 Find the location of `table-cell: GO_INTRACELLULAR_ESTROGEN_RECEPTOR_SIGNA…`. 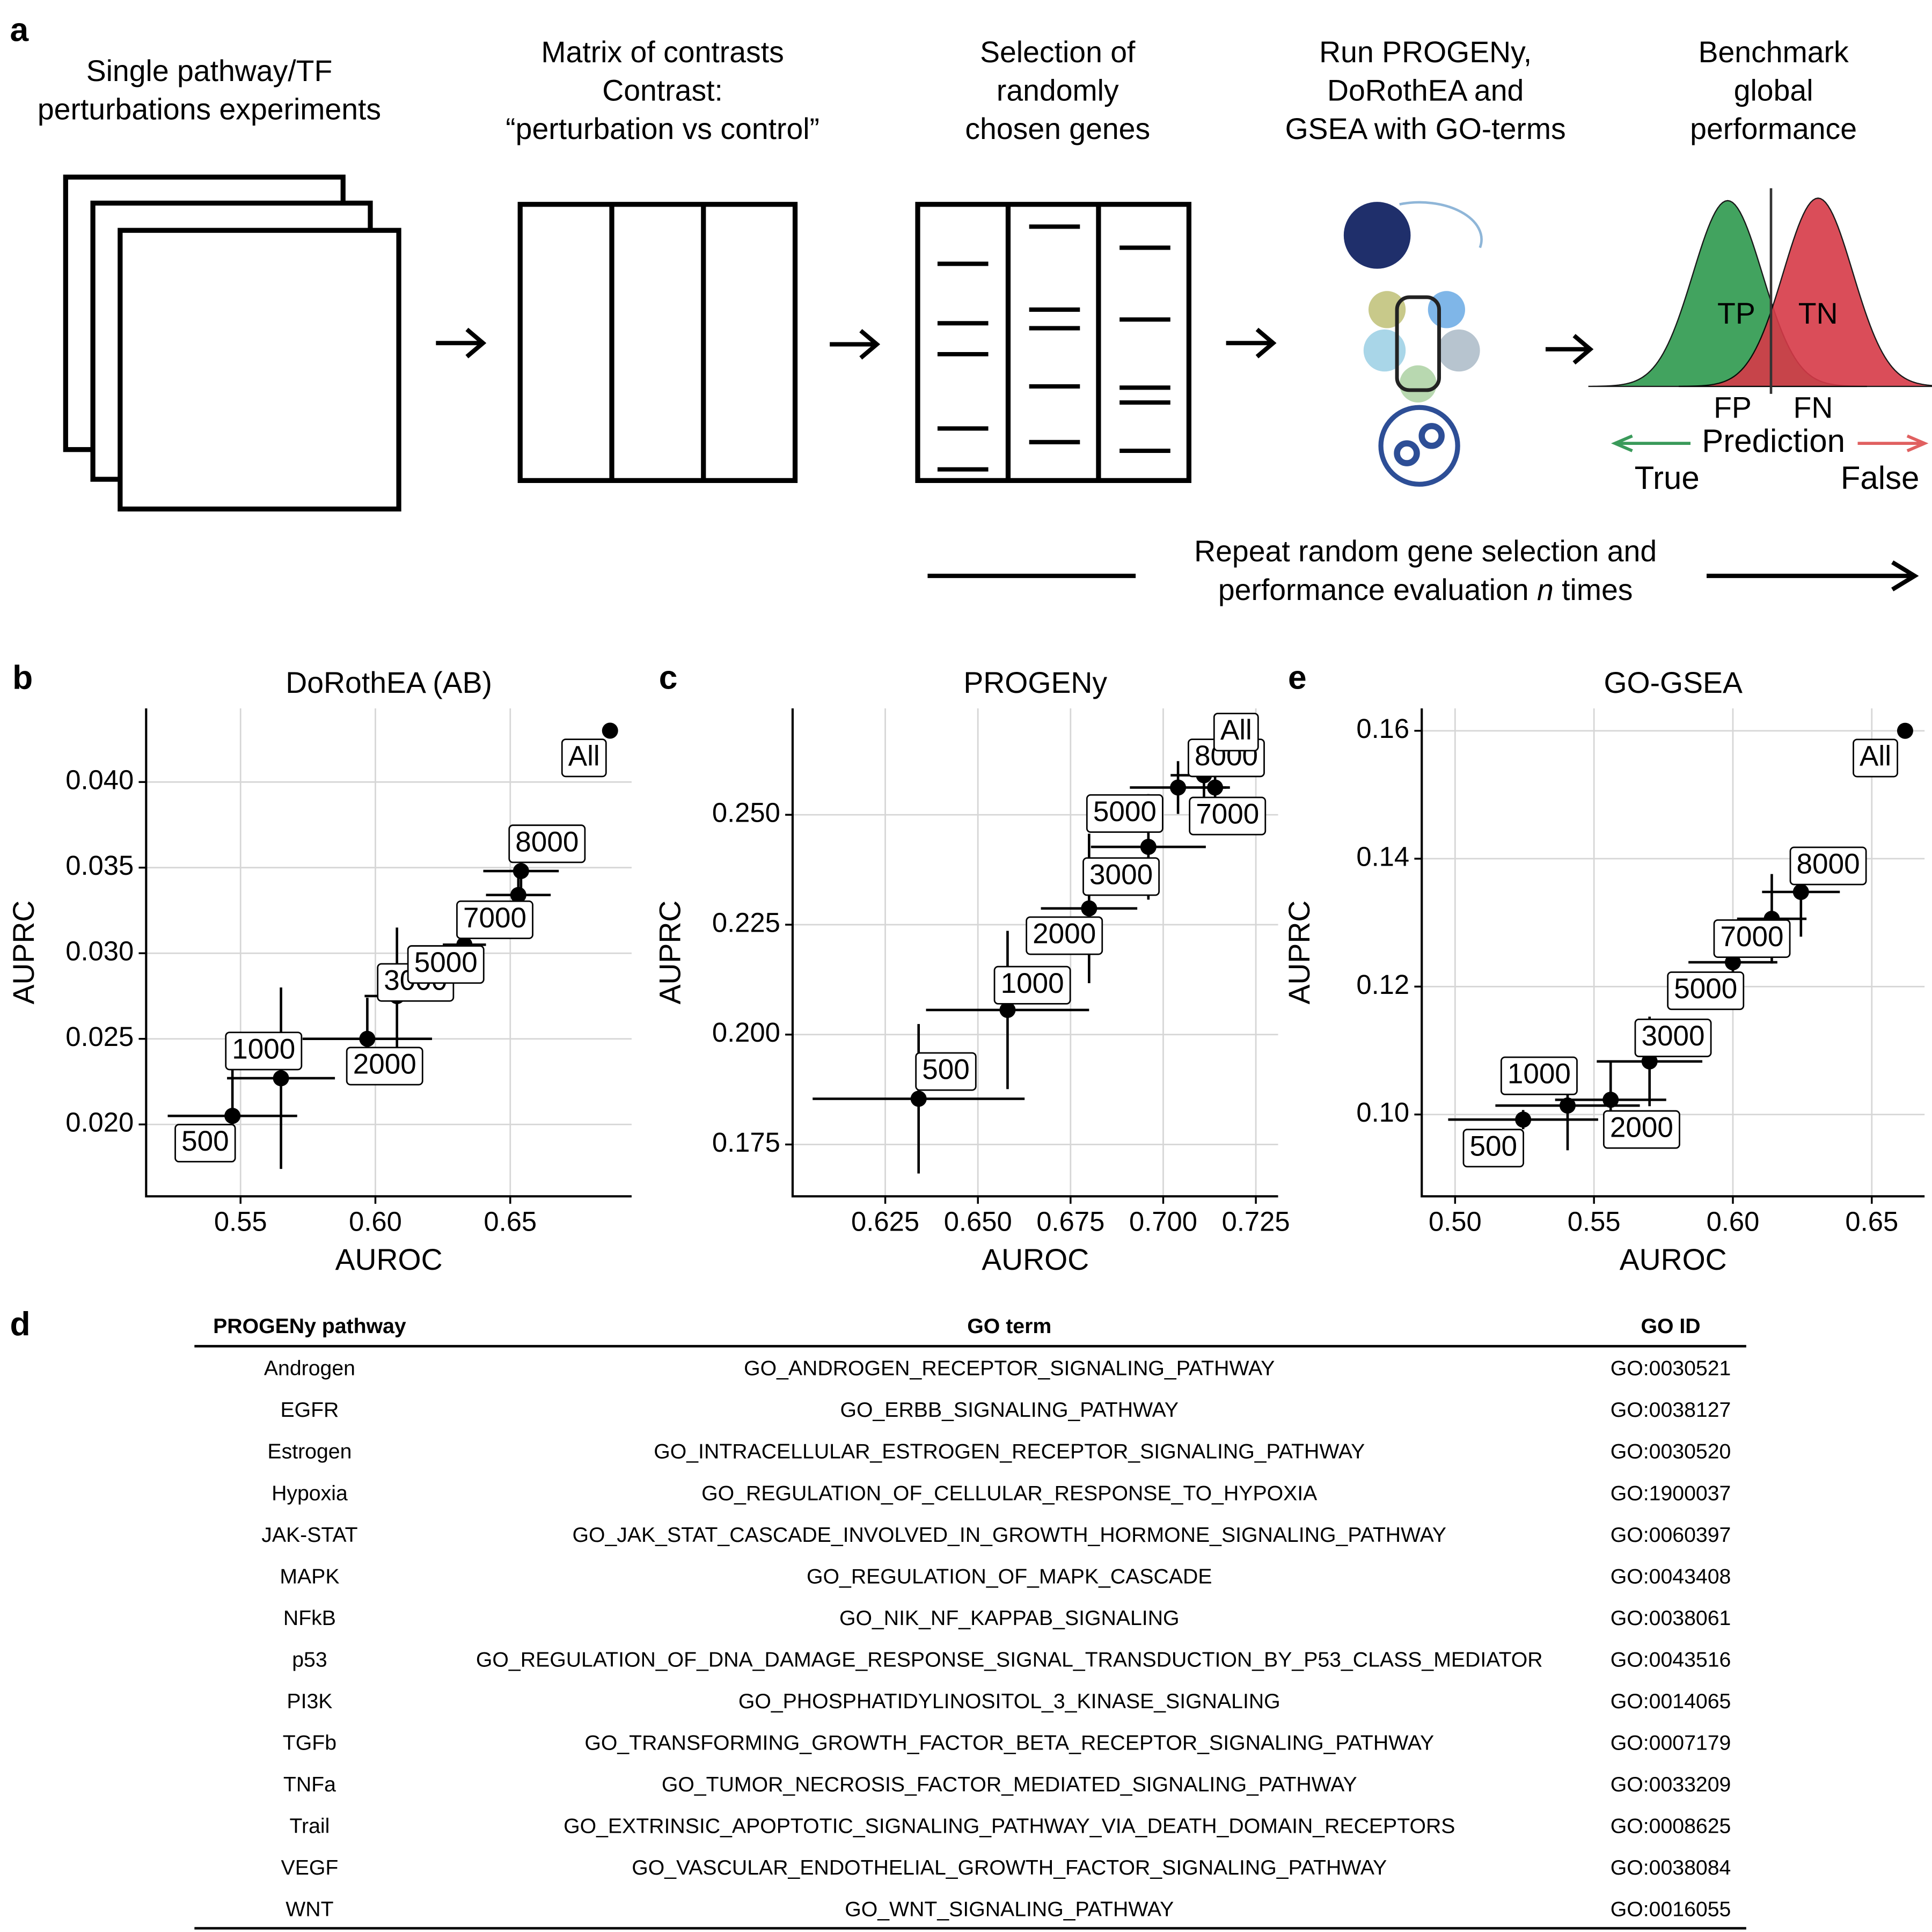

table-cell: GO_INTRACELLULAR_ESTROGEN_RECEPTOR_SIGNA… is located at coordinates (1009, 1451).